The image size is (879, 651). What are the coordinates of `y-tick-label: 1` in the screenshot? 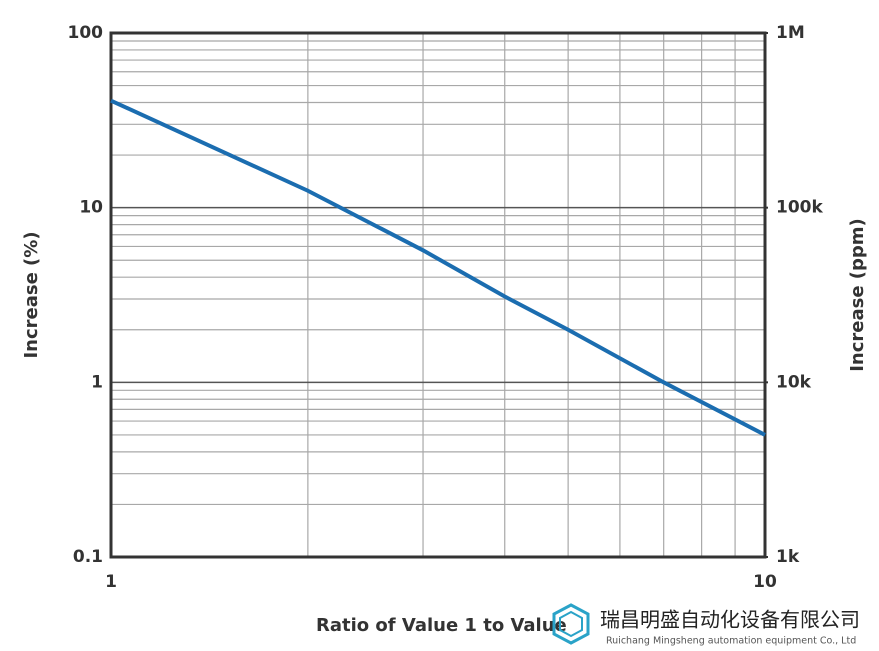 It's located at (97, 382).